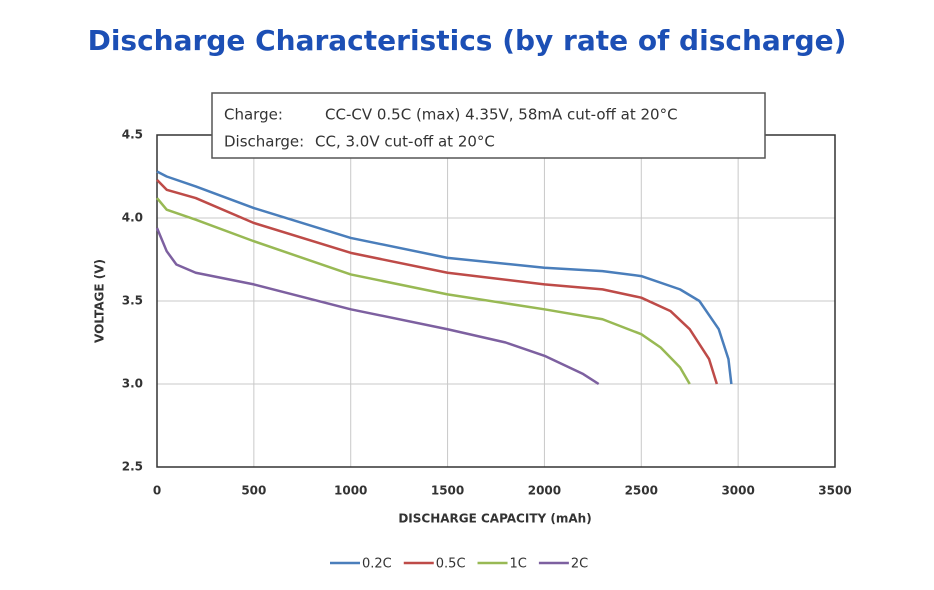  I want to click on x-axis-label: DISCHARGE CAPACITY (mAh), so click(494, 519).